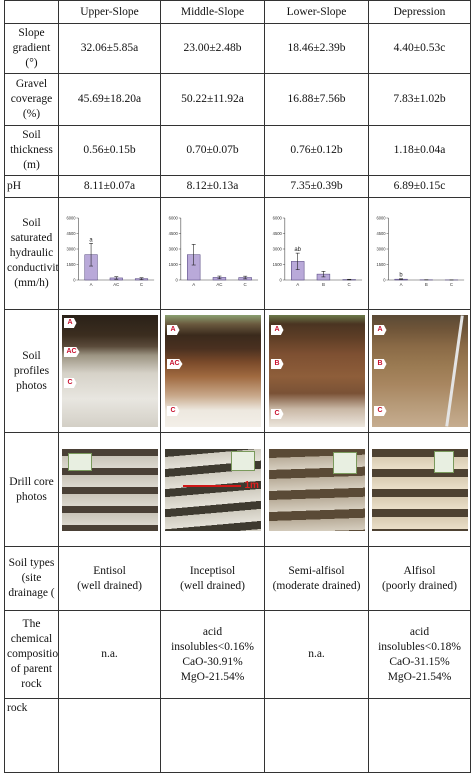 This screenshot has height=776, width=474. I want to click on soil-type-name: Alfisol, so click(419, 570).